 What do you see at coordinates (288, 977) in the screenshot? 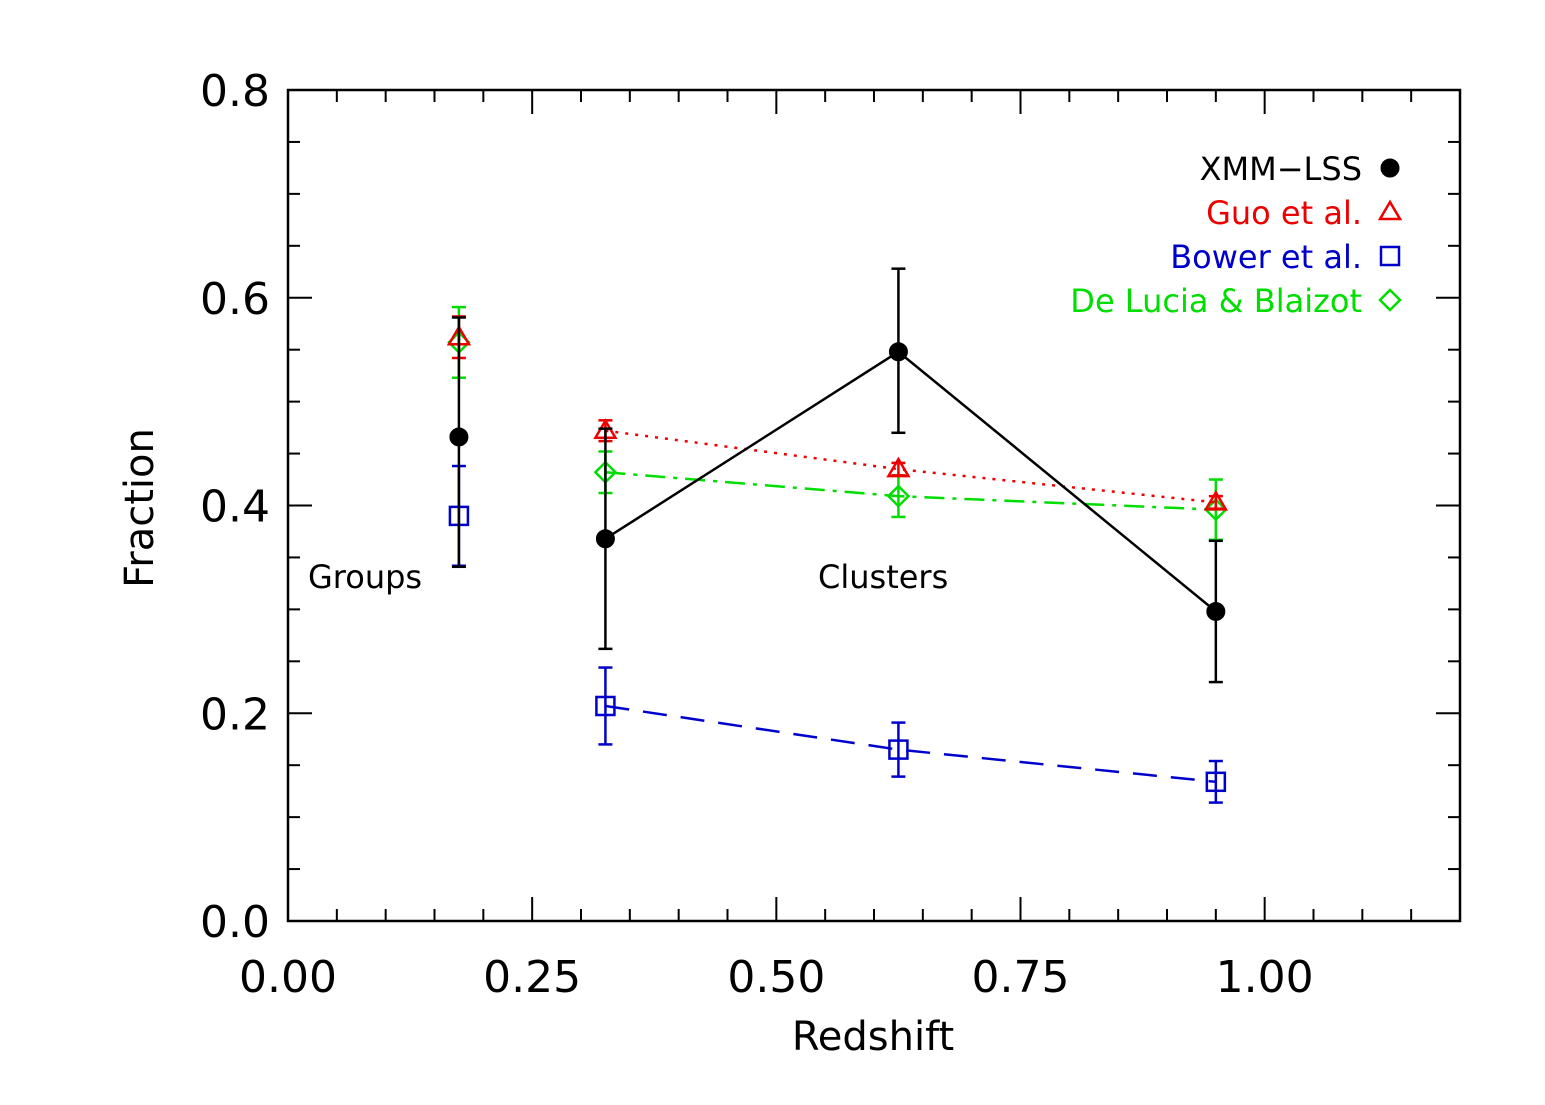
I see `x-tick-label: 0.00` at bounding box center [288, 977].